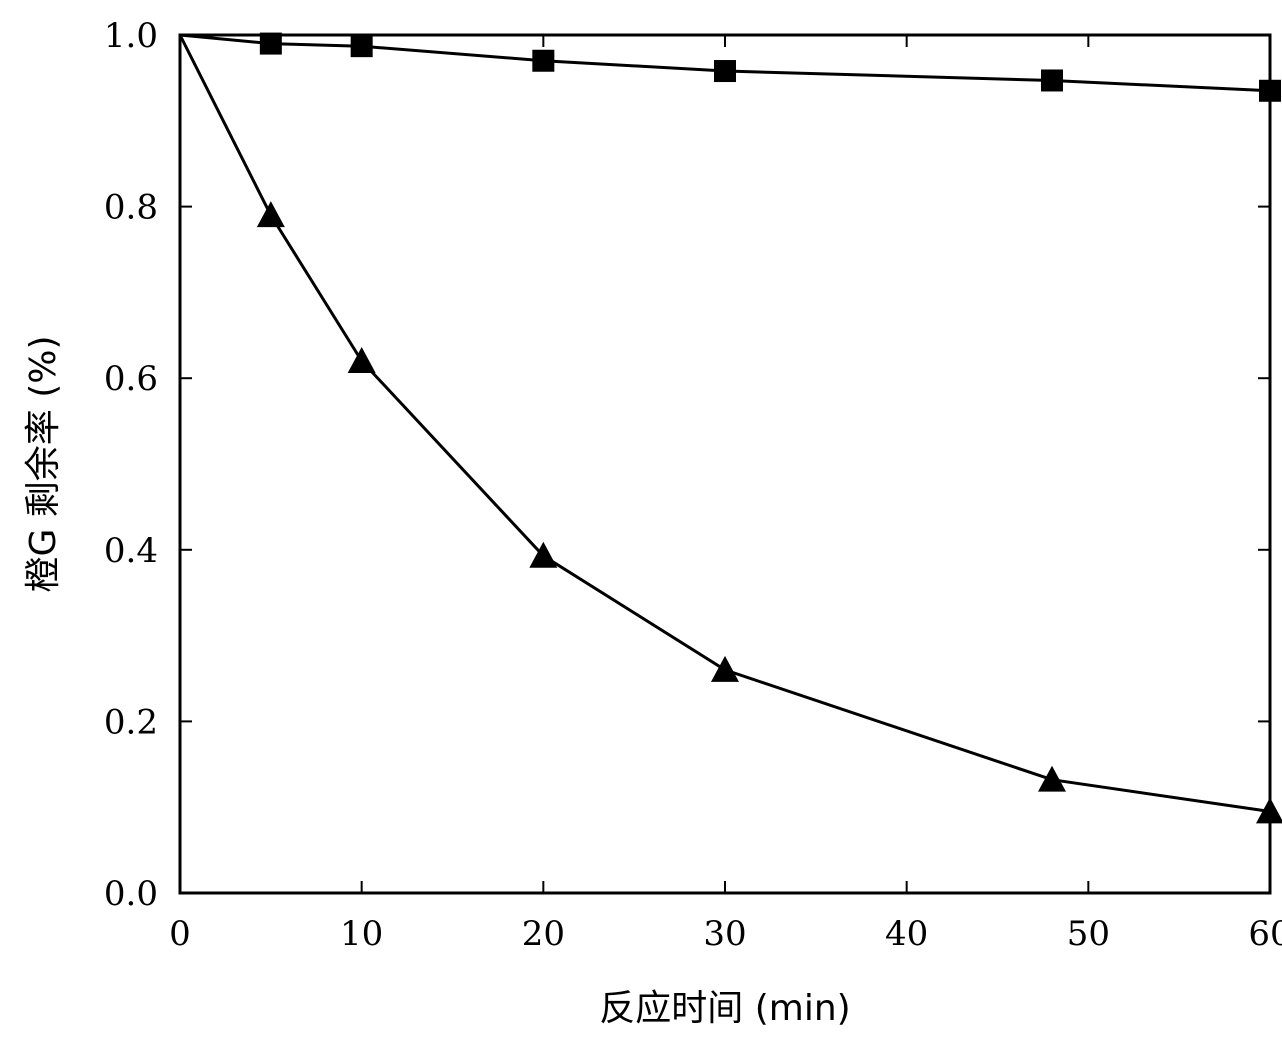 The height and width of the screenshot is (1045, 1282). What do you see at coordinates (131, 551) in the screenshot?
I see `y-tick-label: 0.4` at bounding box center [131, 551].